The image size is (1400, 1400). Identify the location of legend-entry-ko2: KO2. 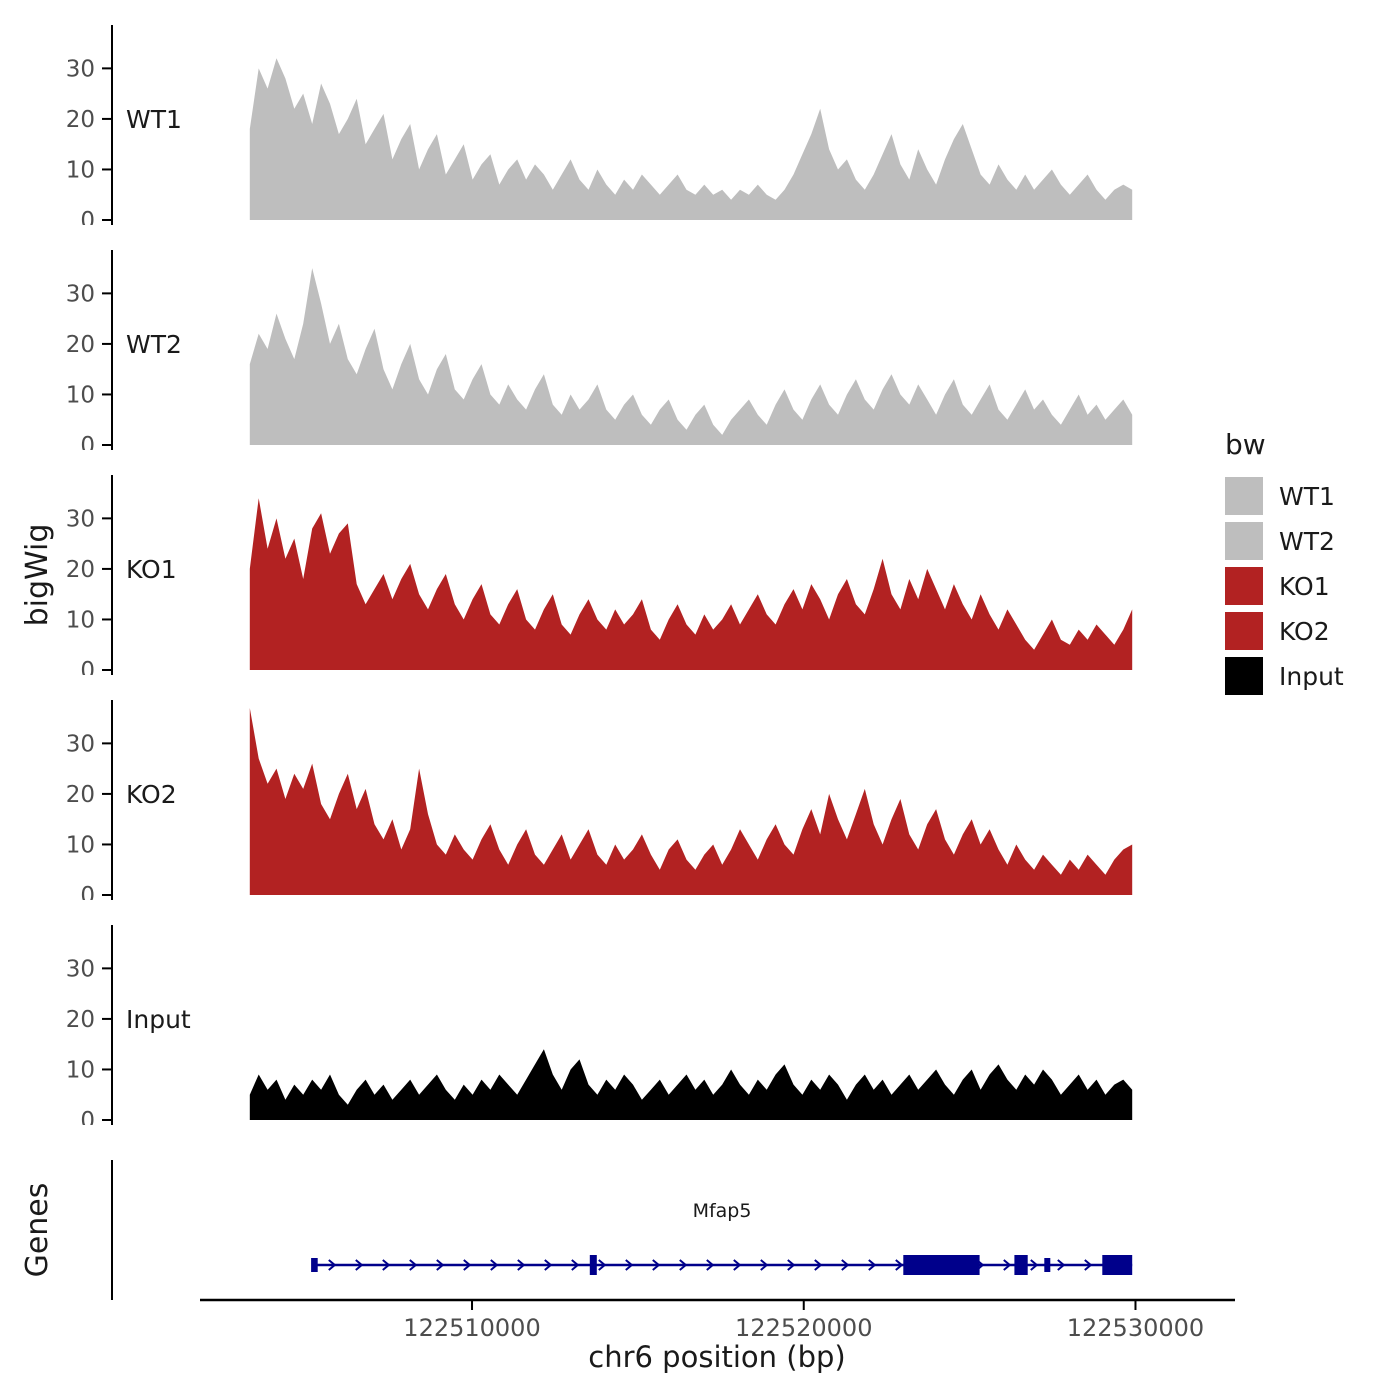
(1284, 631).